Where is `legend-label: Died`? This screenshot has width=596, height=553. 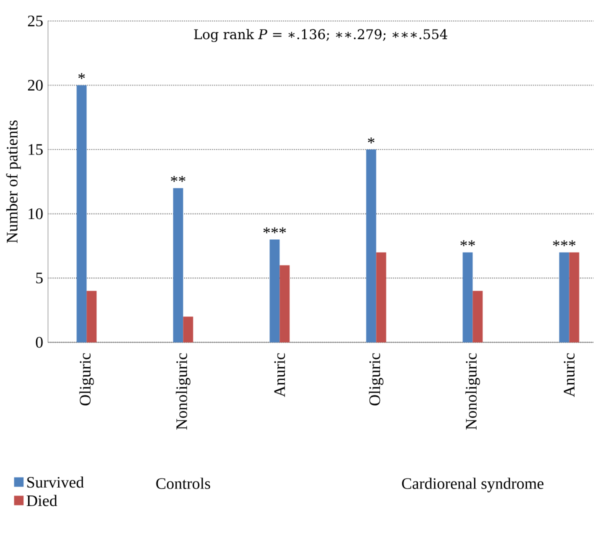 legend-label: Died is located at coordinates (42, 500).